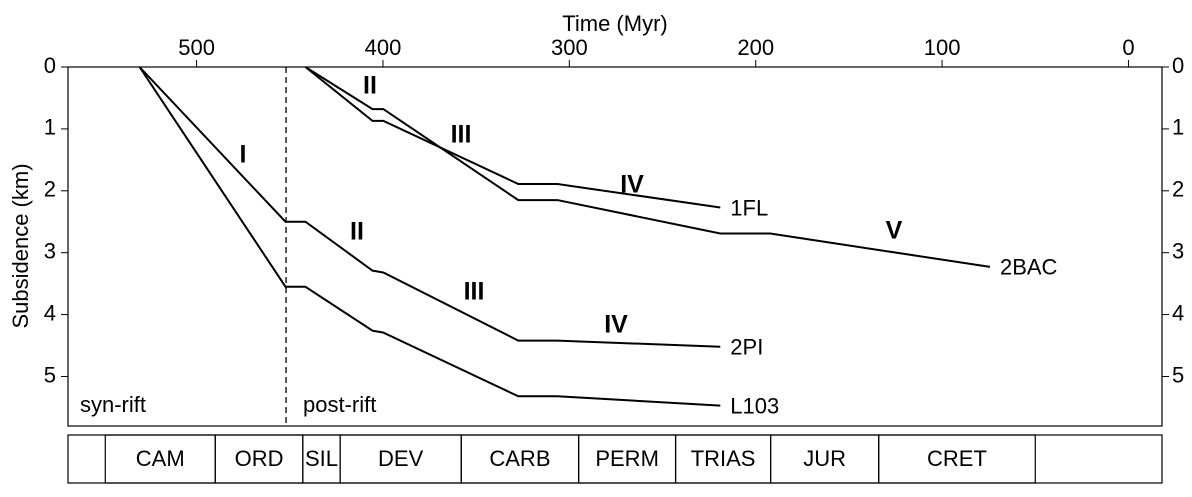 This screenshot has width=1192, height=497. Describe the element at coordinates (755, 47) in the screenshot. I see `x-tick-label: 200` at that location.